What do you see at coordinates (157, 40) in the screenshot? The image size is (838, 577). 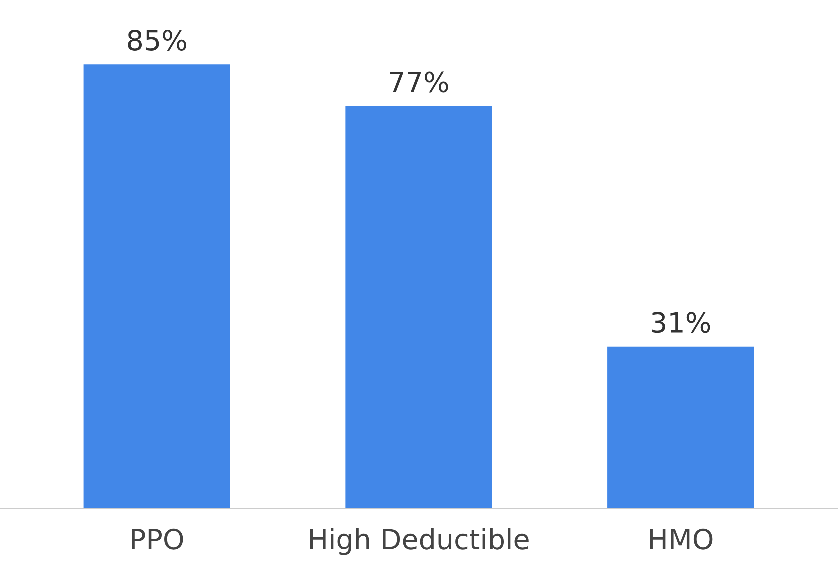 I see `data-label: 85%` at bounding box center [157, 40].